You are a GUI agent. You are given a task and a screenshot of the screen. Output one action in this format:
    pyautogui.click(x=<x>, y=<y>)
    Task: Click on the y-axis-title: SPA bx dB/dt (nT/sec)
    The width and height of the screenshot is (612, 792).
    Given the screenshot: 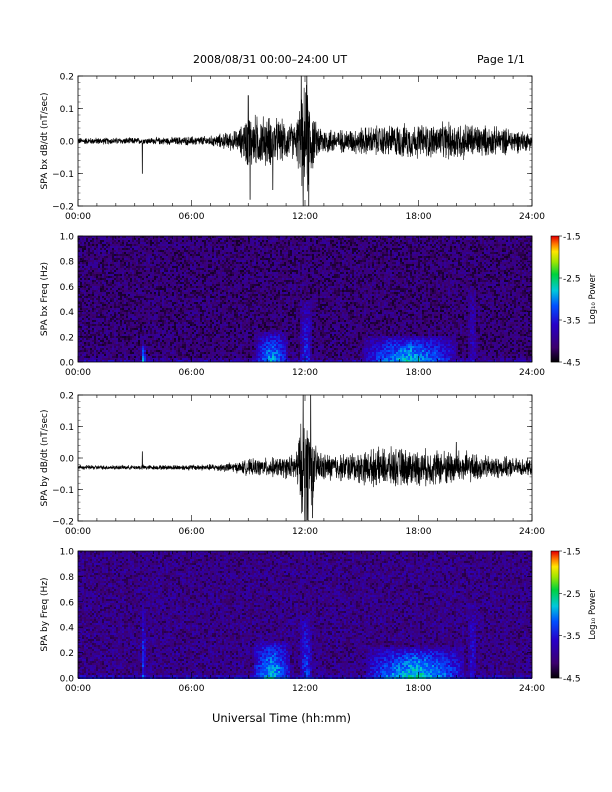 What is the action you would take?
    pyautogui.click(x=45, y=141)
    